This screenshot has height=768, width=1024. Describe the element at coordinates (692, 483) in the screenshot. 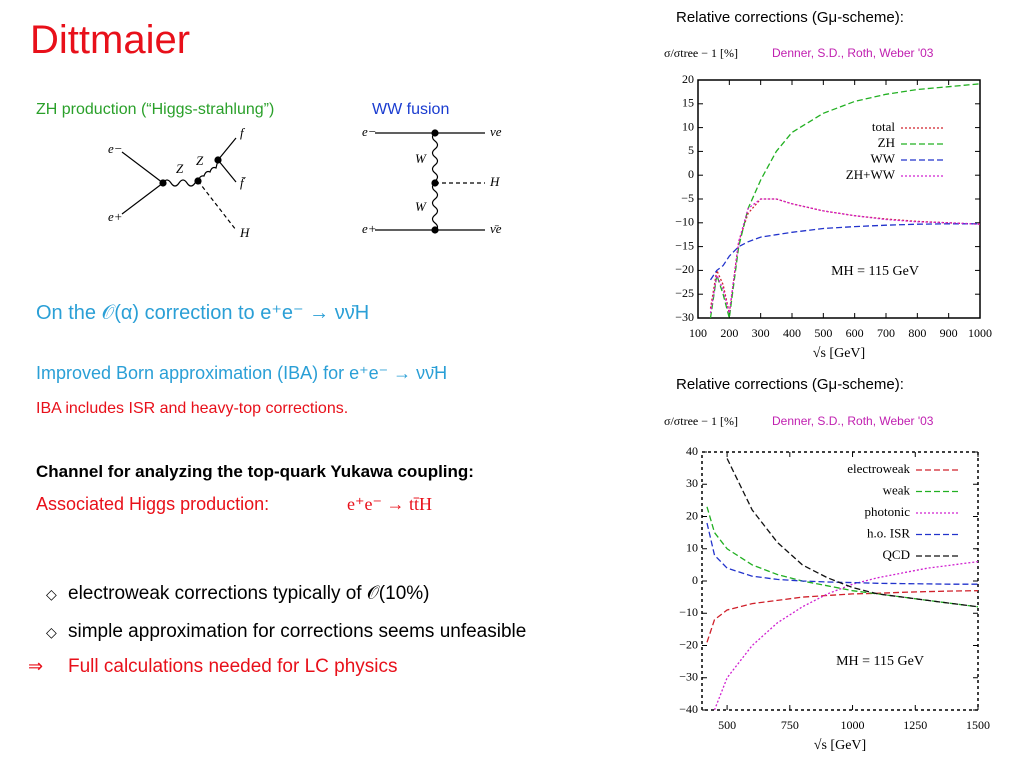

I see `y-tick-label: 30` at that location.